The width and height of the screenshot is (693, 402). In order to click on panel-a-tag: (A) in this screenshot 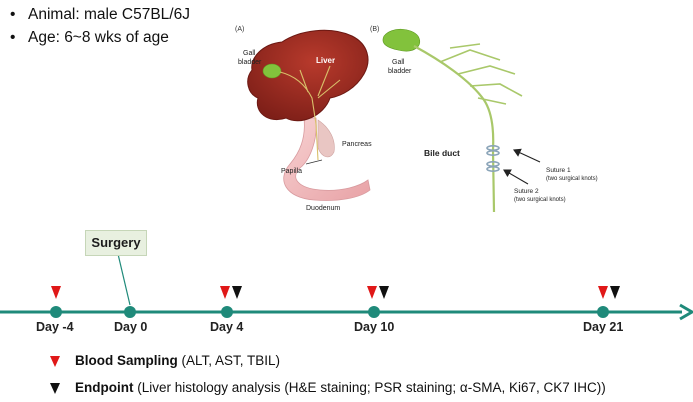, I will do `click(239, 29)`.